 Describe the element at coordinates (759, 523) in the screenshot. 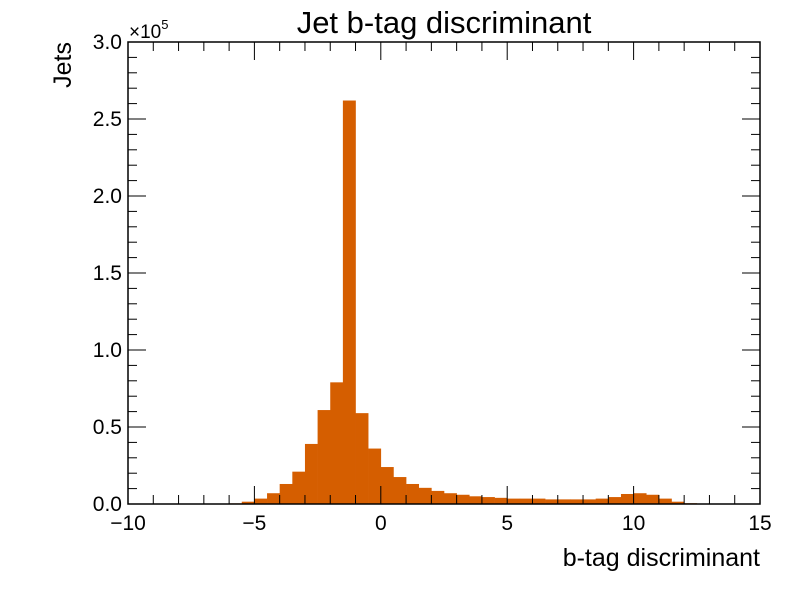

I see `x-tick-label: 15` at that location.